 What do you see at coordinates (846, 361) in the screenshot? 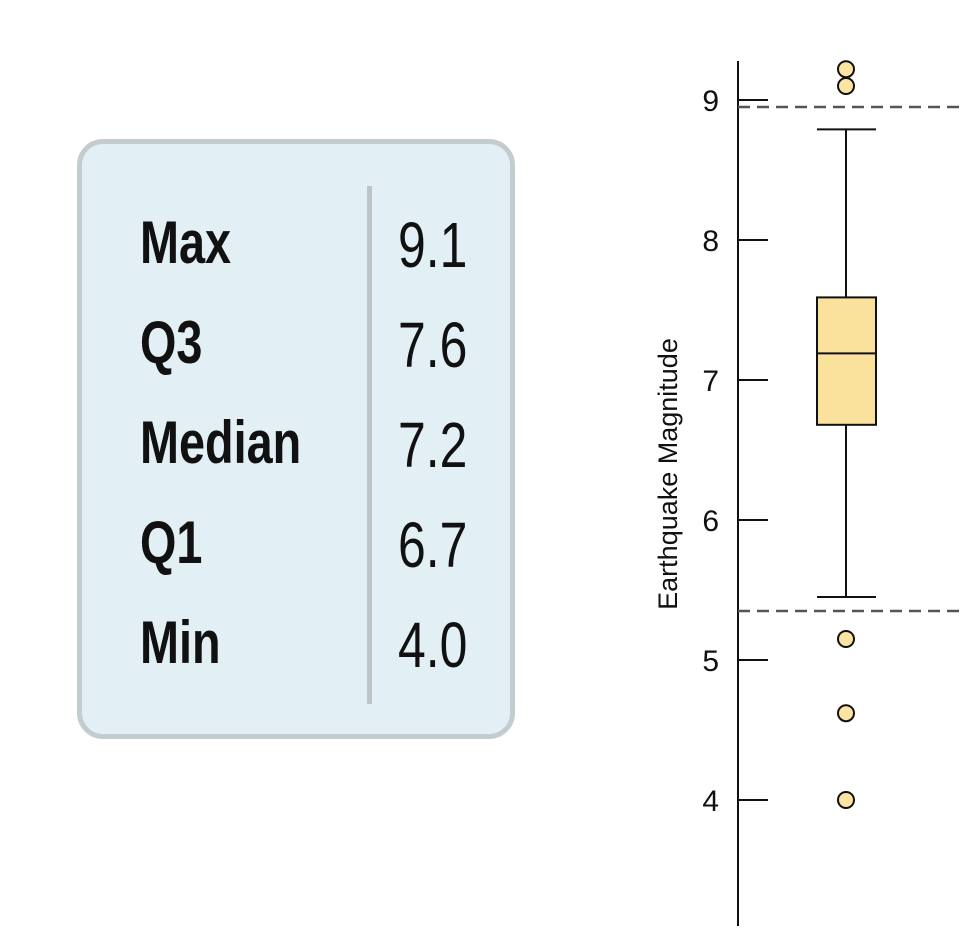
I see `iqr-box` at bounding box center [846, 361].